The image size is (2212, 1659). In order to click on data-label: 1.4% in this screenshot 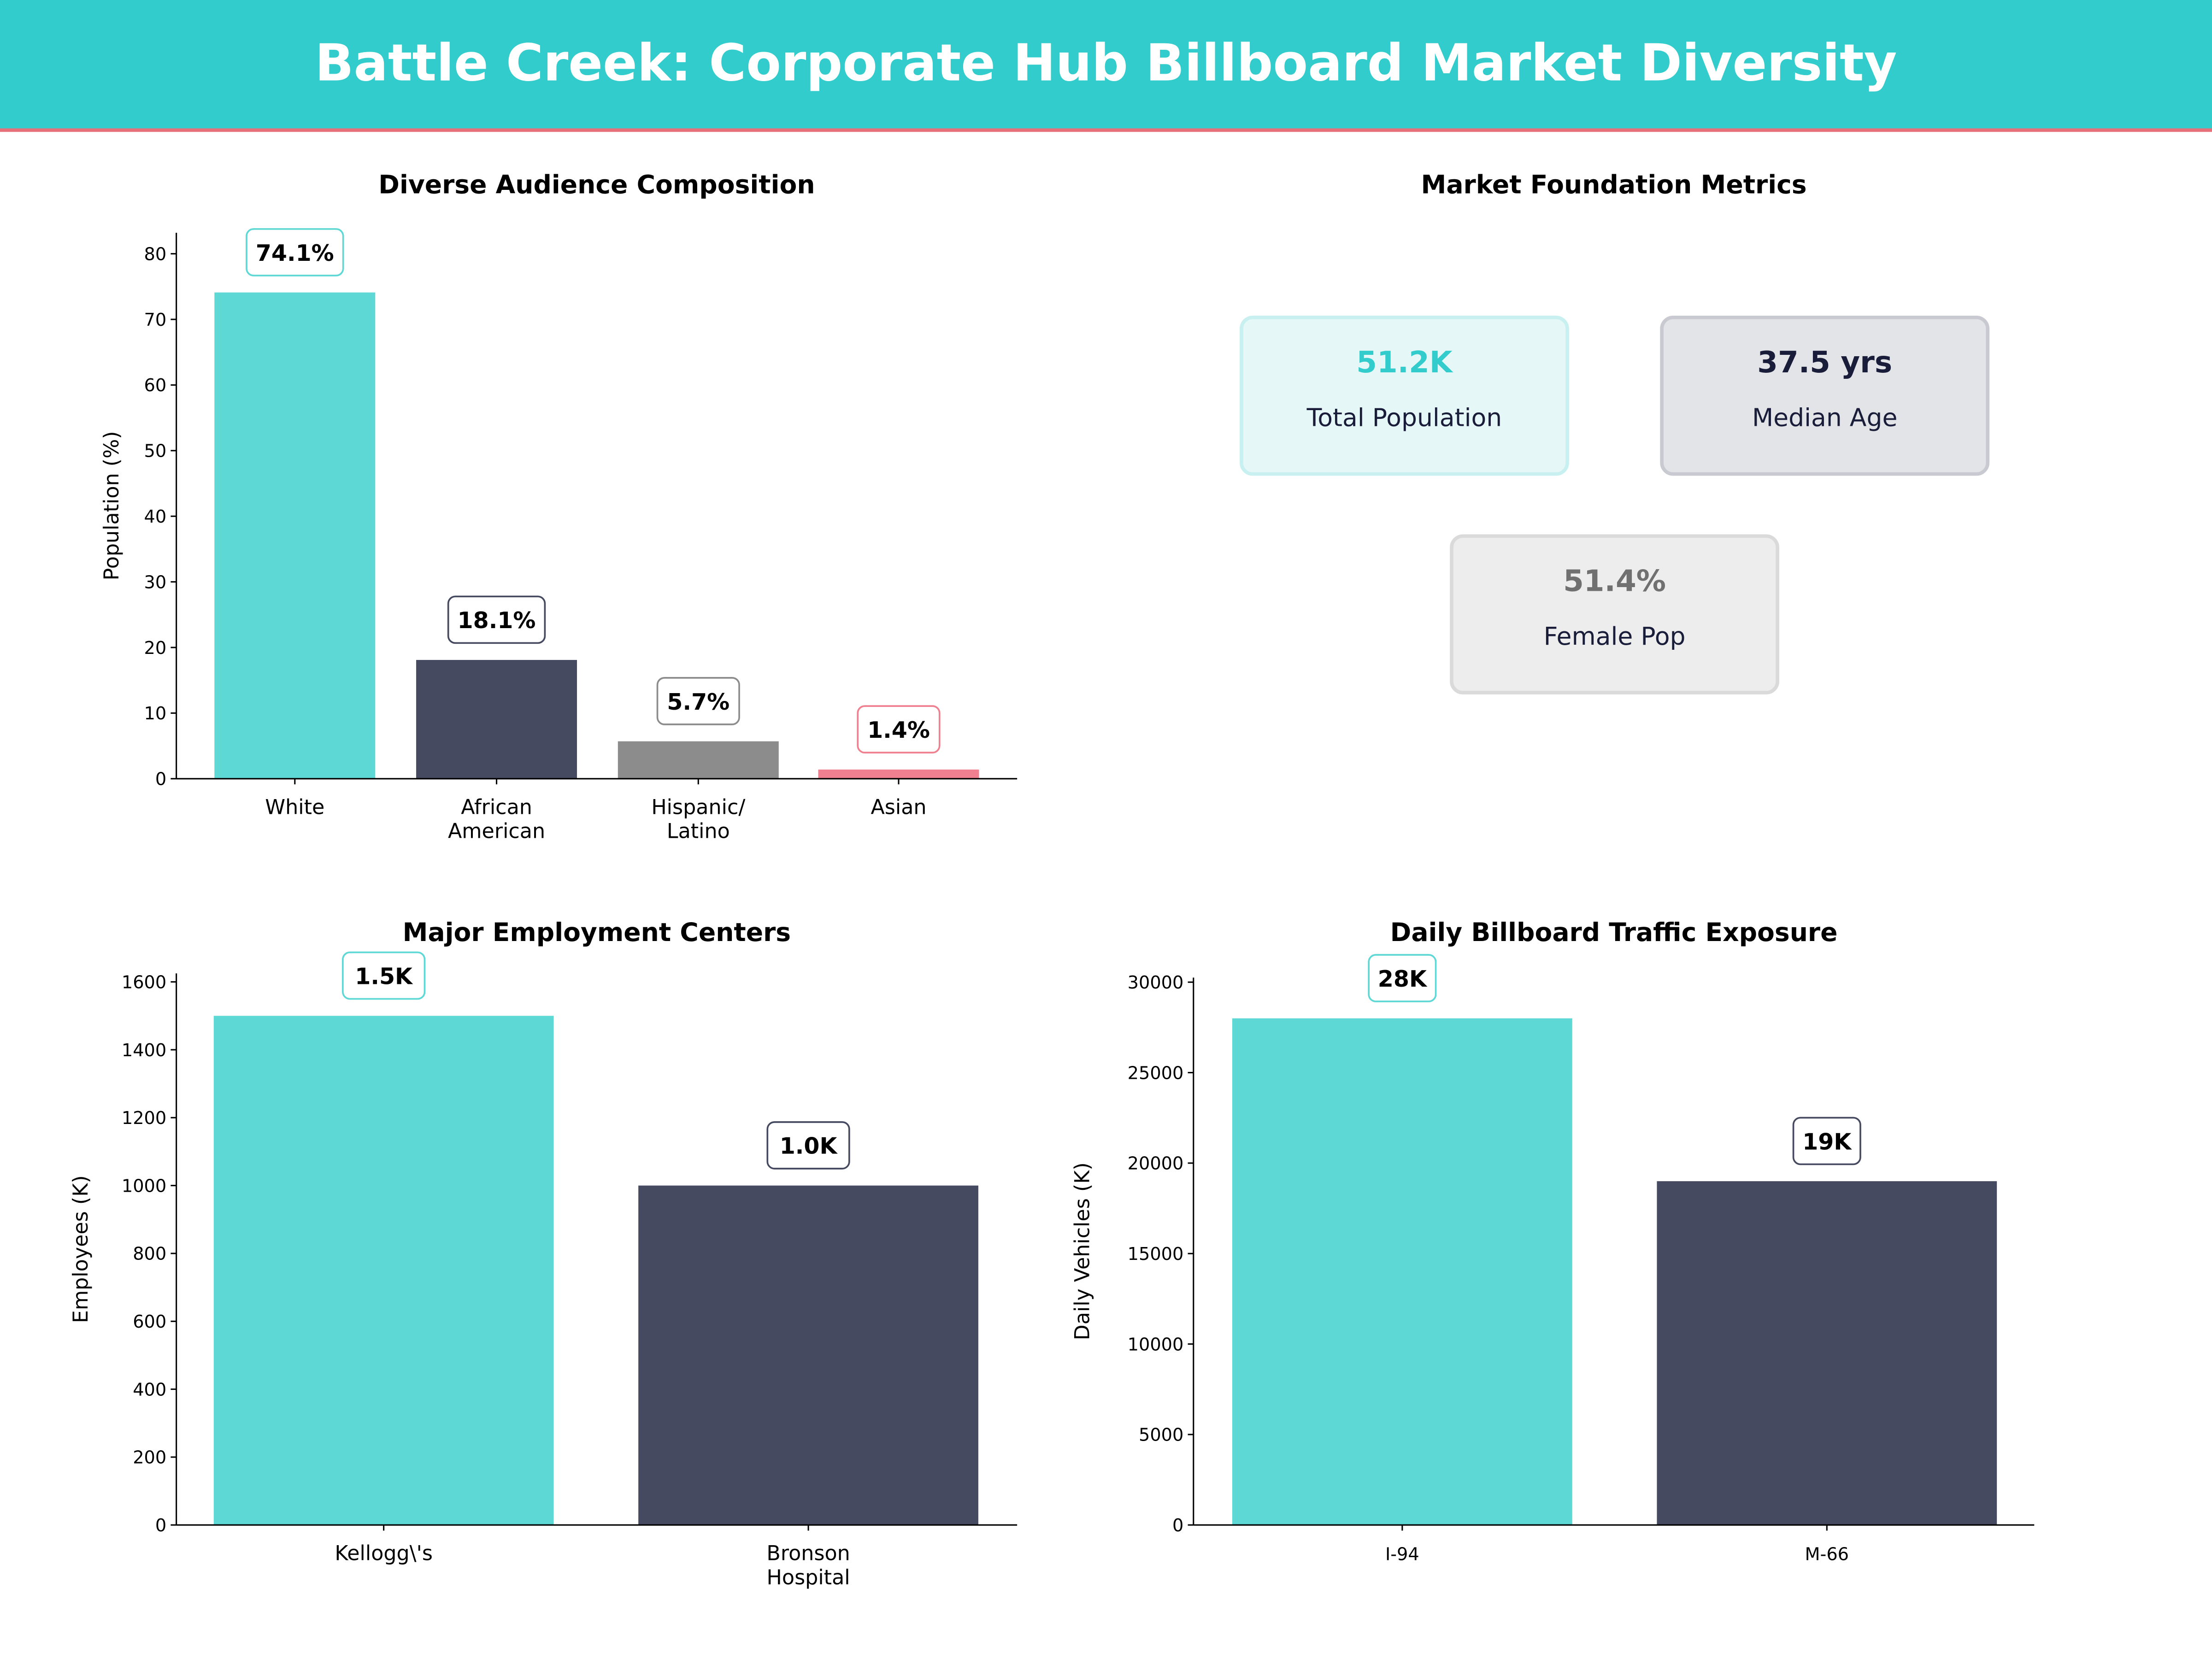, I will do `click(898, 730)`.